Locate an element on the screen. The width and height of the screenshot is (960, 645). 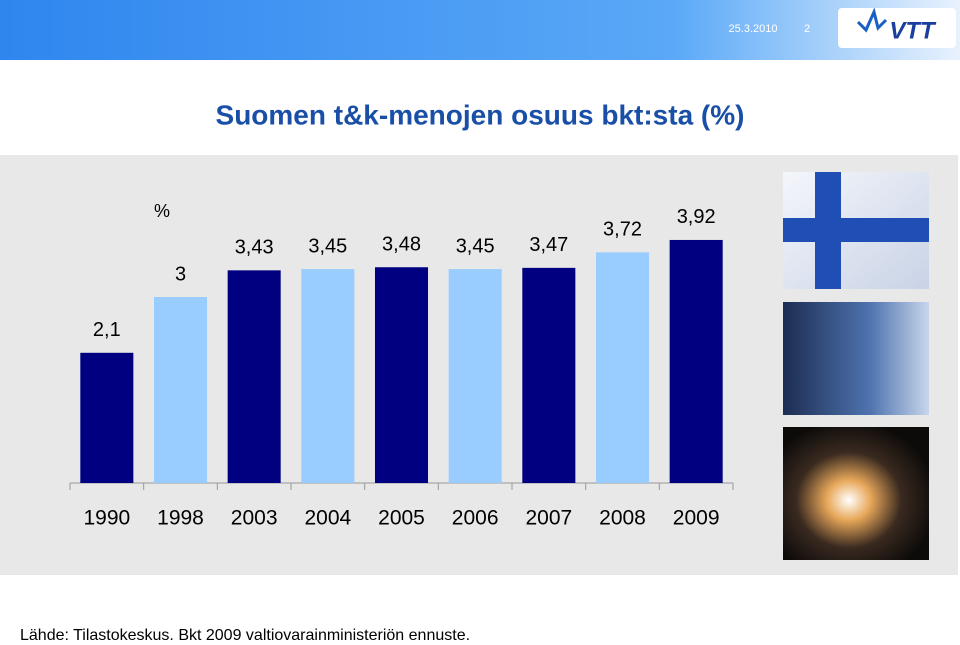
x-tick-label: 2006 is located at coordinates (475, 518).